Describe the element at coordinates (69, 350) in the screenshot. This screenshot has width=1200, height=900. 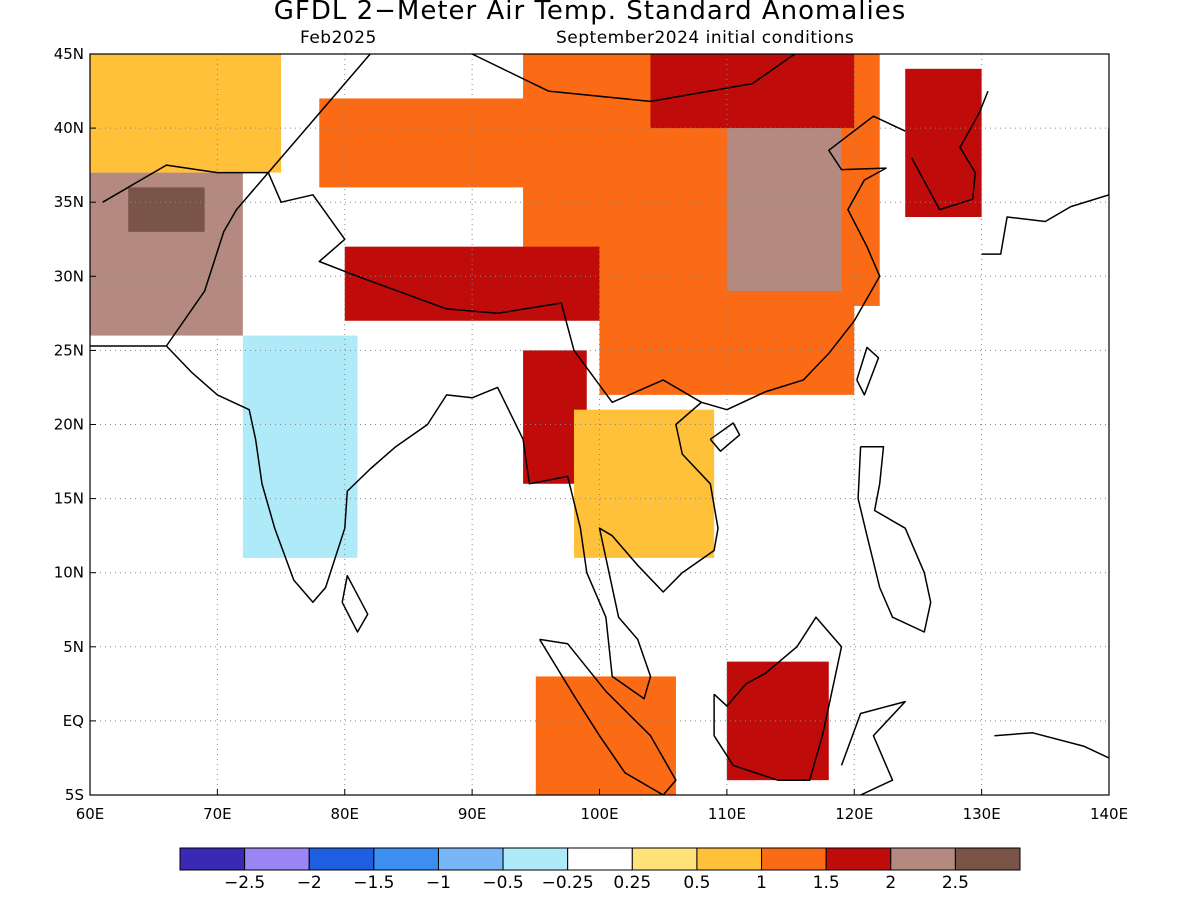
I see `lat-tick-label: 25N` at that location.